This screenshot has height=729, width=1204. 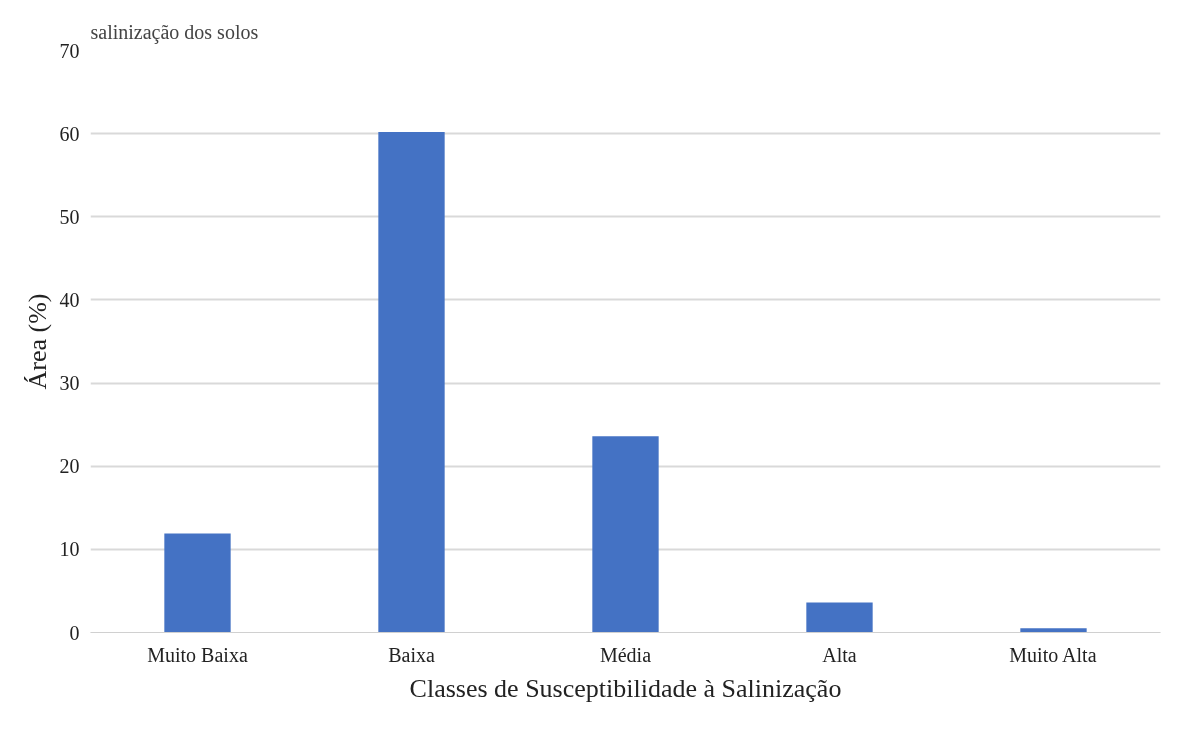 I want to click on x-tick-label: Alta, so click(x=839, y=654).